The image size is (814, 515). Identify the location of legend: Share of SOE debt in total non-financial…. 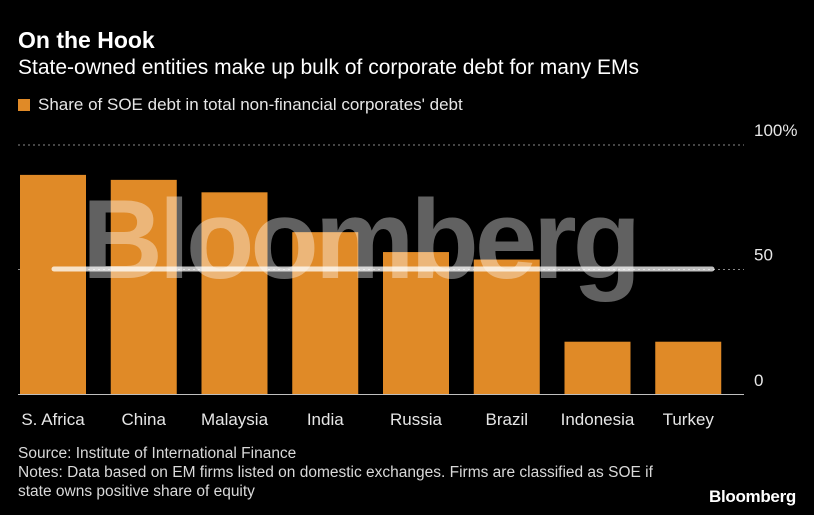
(240, 105).